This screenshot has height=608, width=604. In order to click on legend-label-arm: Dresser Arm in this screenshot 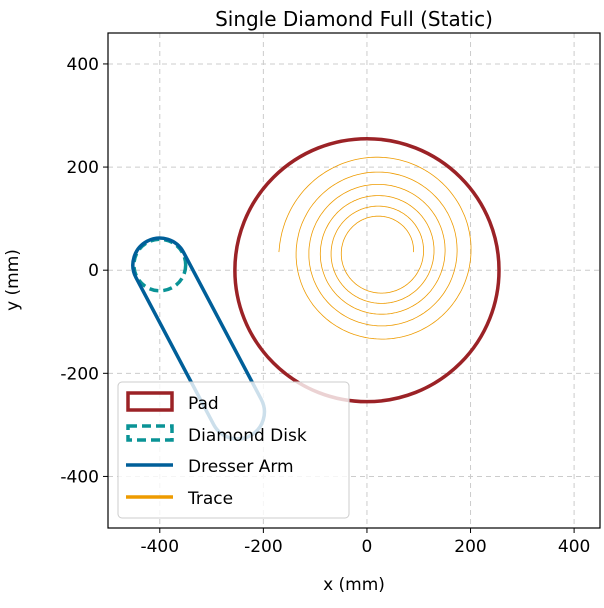, I will do `click(241, 467)`.